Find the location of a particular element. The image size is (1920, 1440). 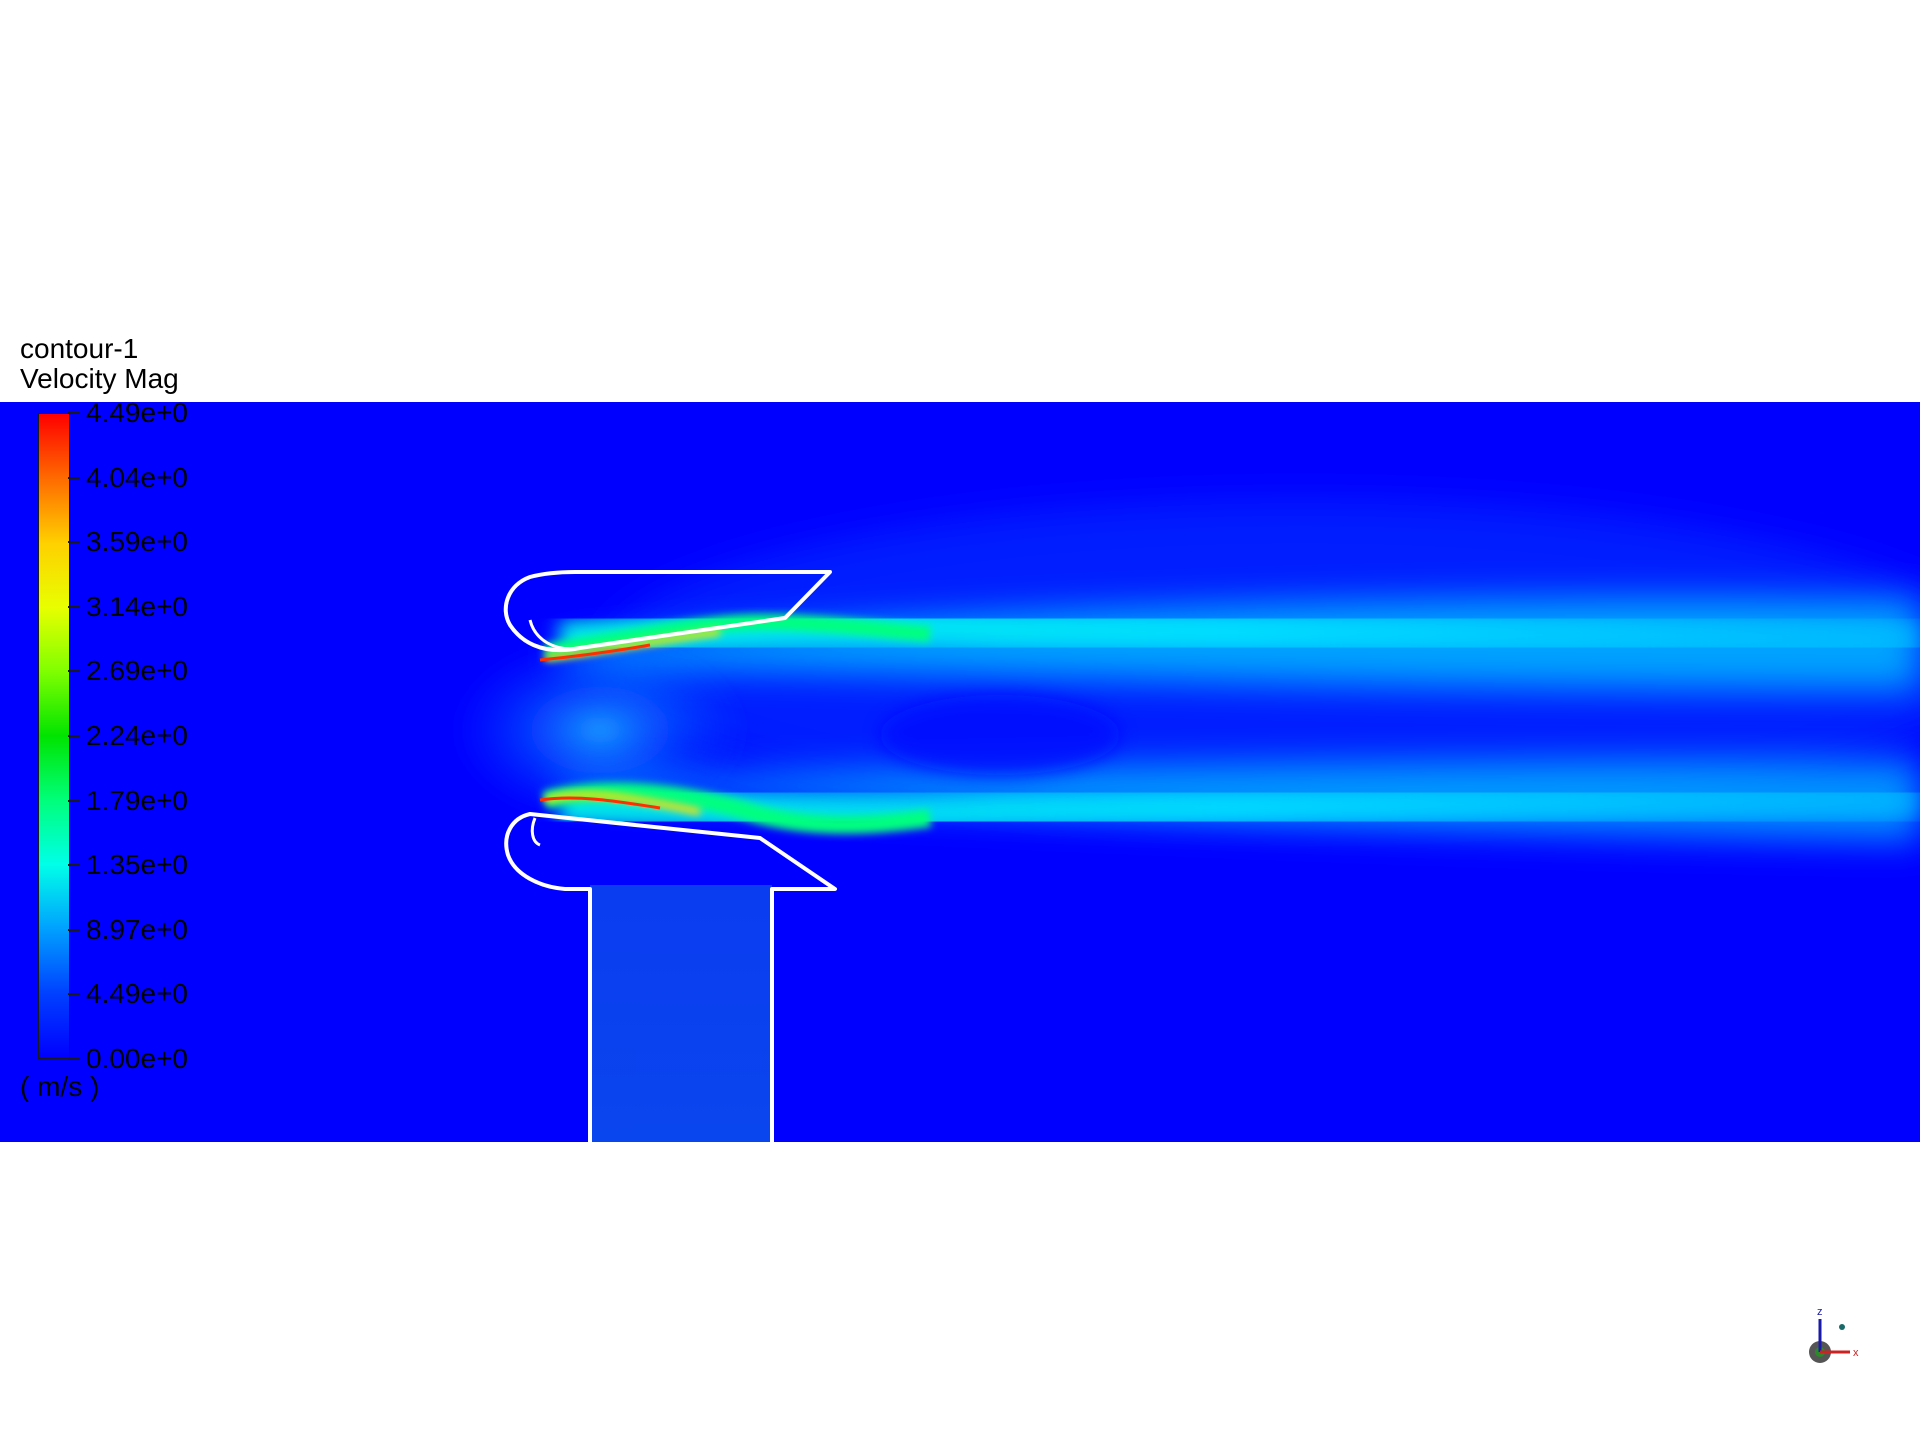

legend-tick-label: 8.97e+0 is located at coordinates (137, 929).